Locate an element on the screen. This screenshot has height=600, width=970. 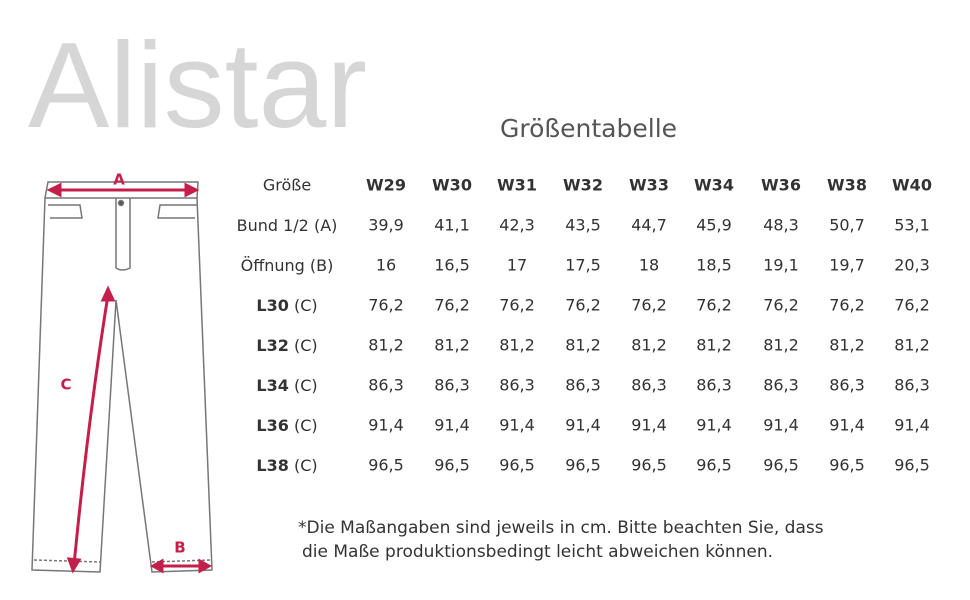
cell: 41,1 is located at coordinates (452, 225).